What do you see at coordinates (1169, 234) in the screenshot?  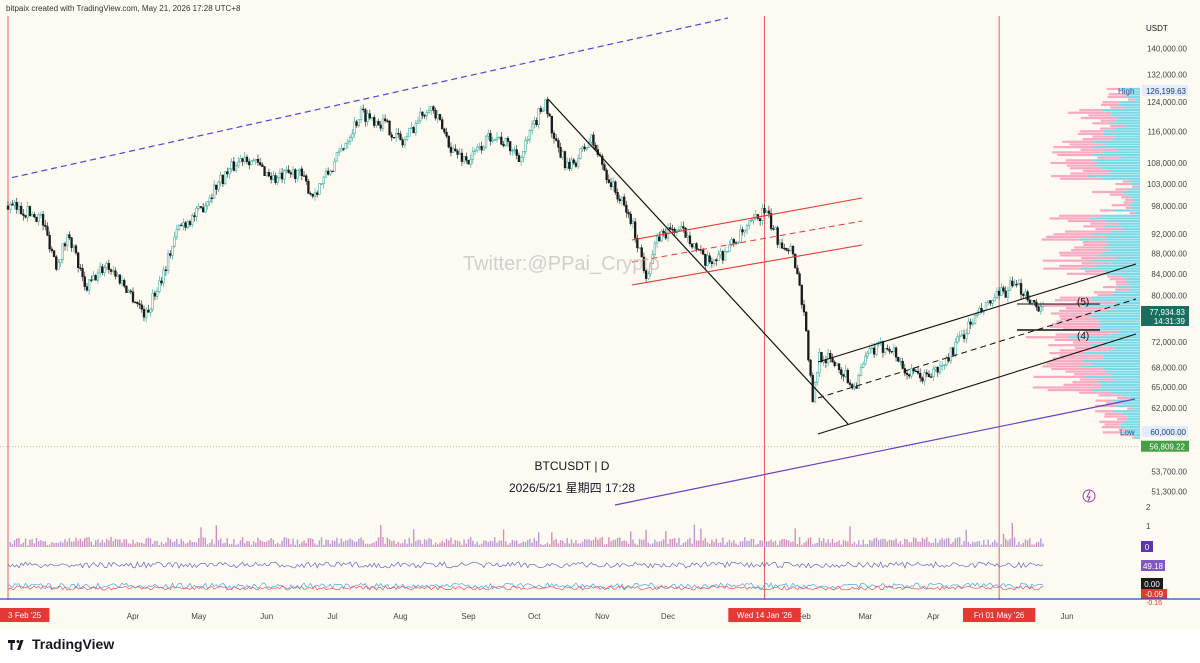 I see `price-tick-label: 92,000.00` at bounding box center [1169, 234].